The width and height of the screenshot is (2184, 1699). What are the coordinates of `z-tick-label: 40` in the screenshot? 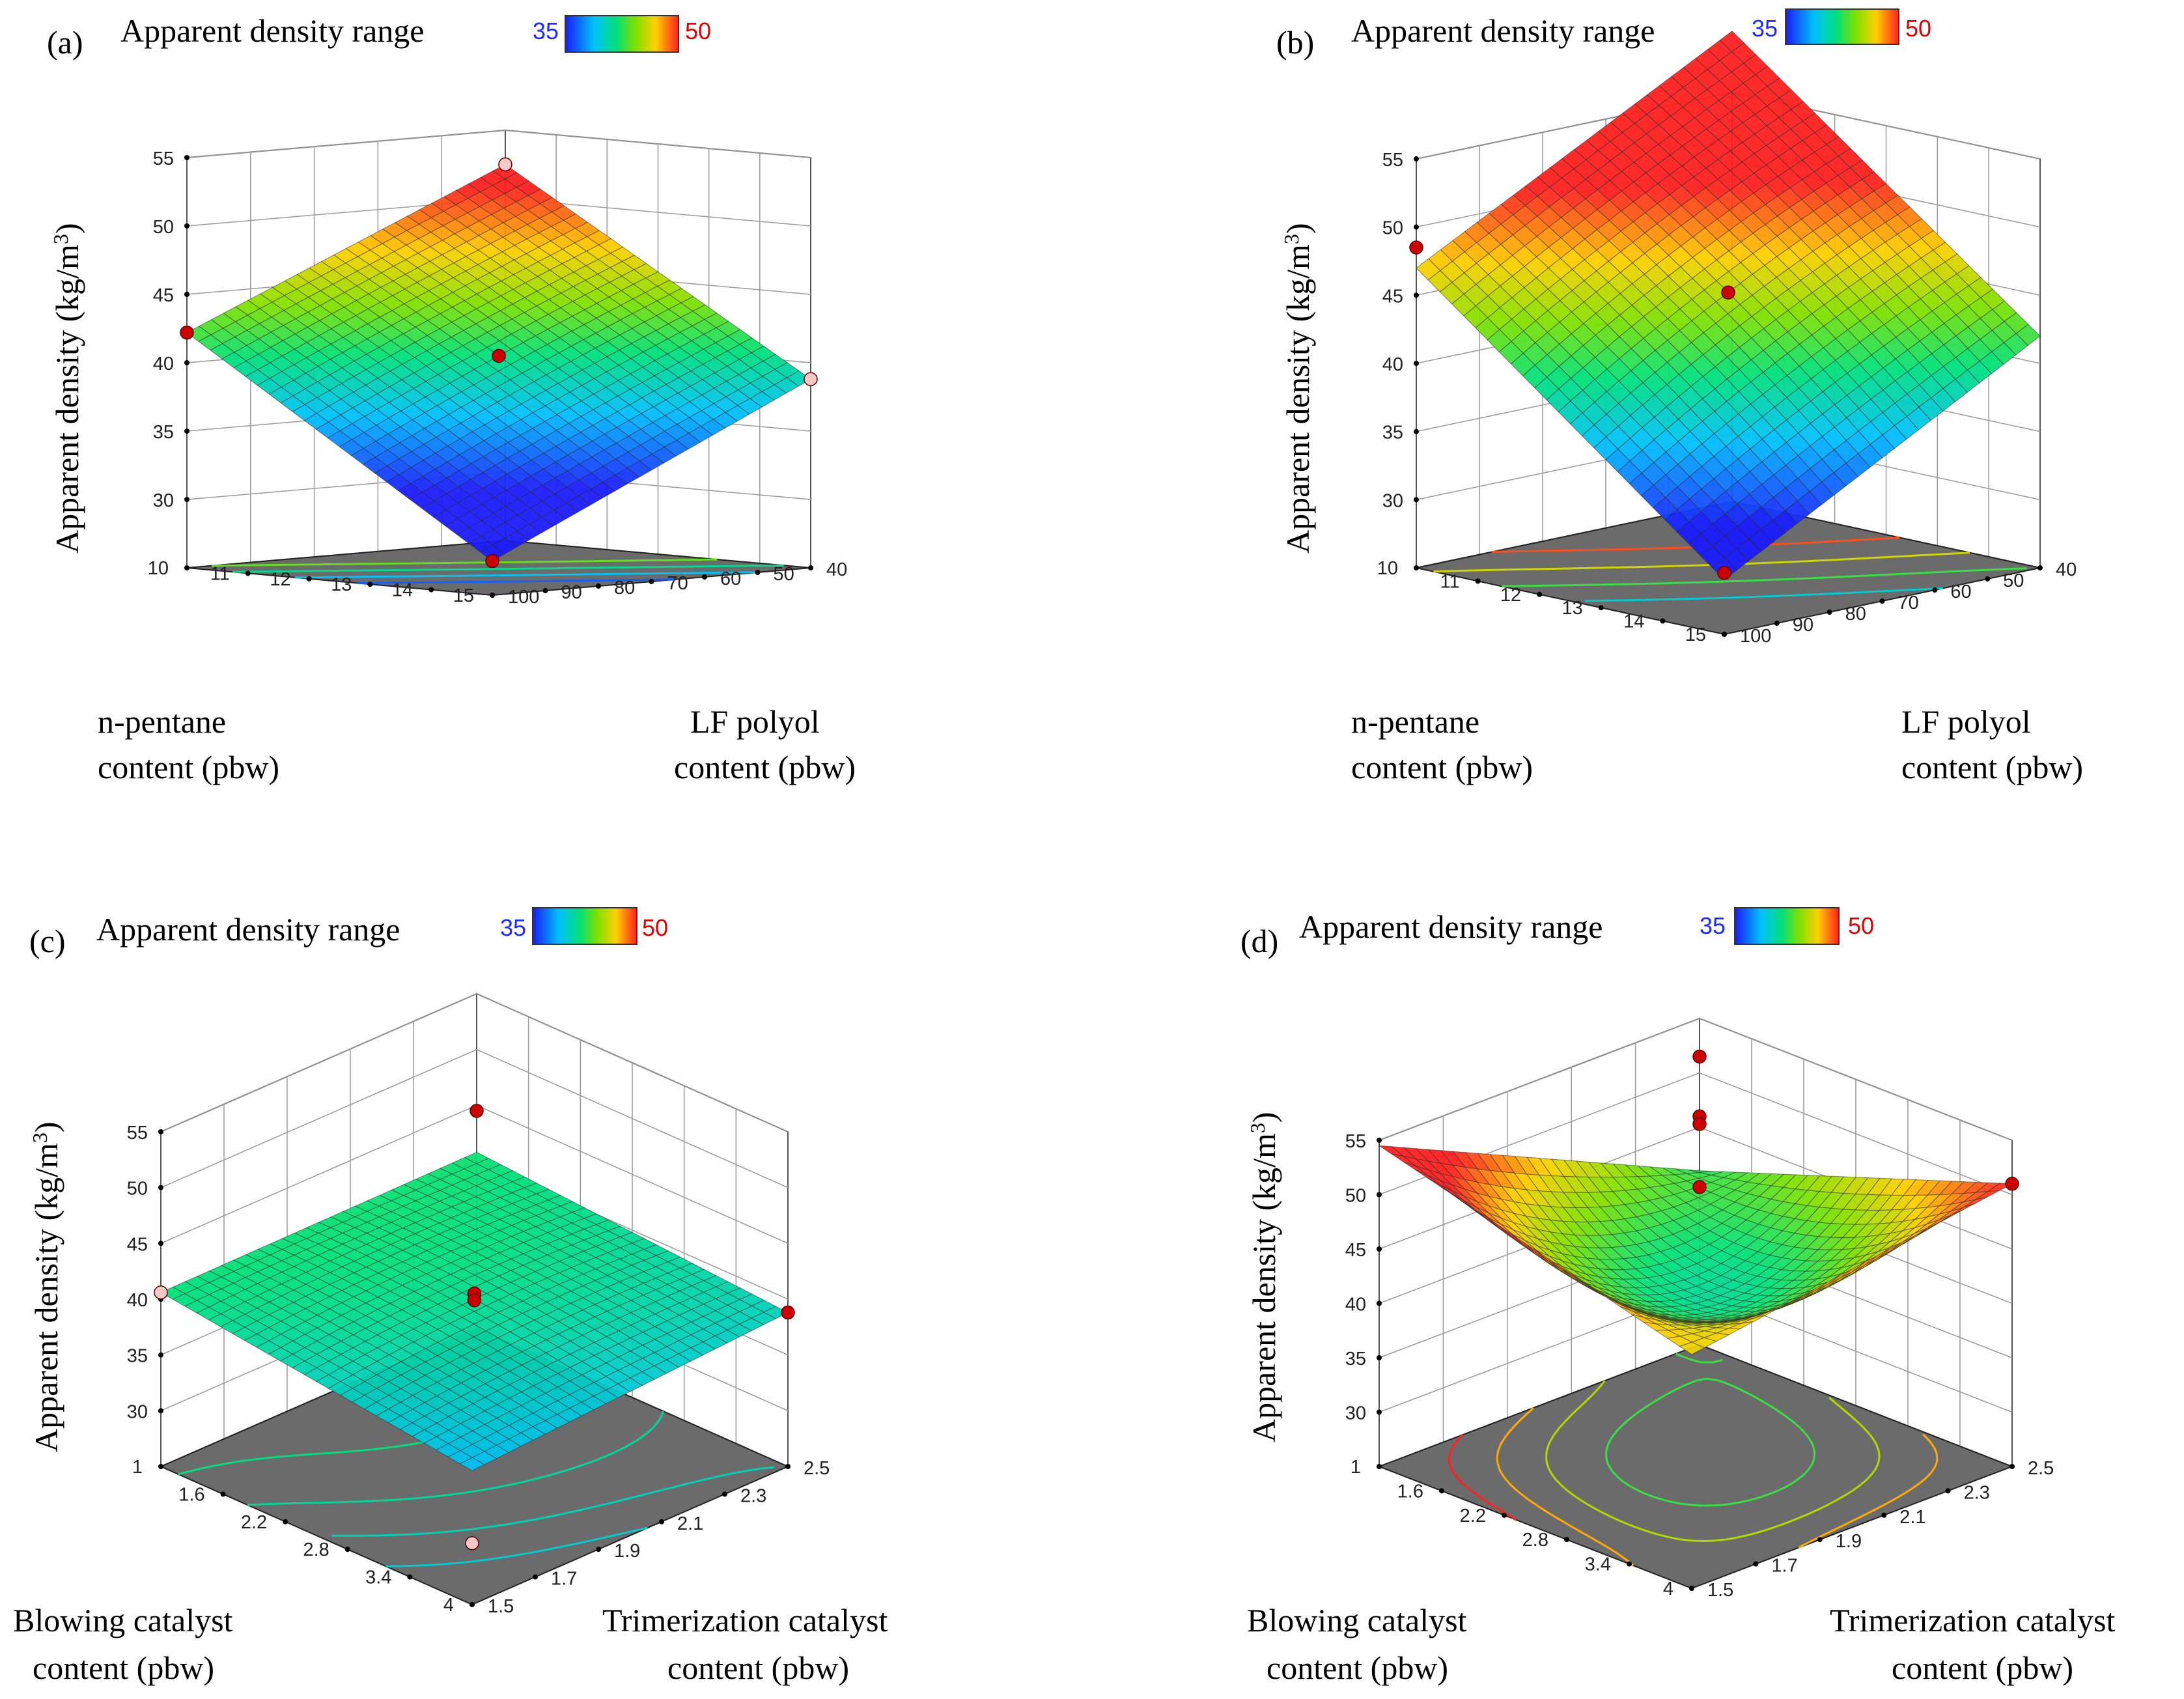 It's located at (164, 364).